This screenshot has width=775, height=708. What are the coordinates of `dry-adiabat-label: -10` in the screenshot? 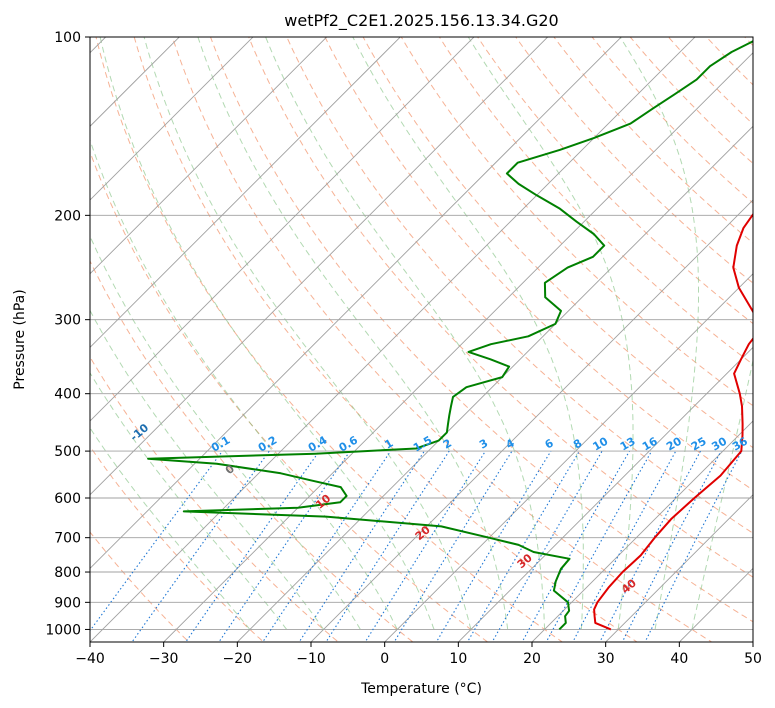 It's located at (140, 432).